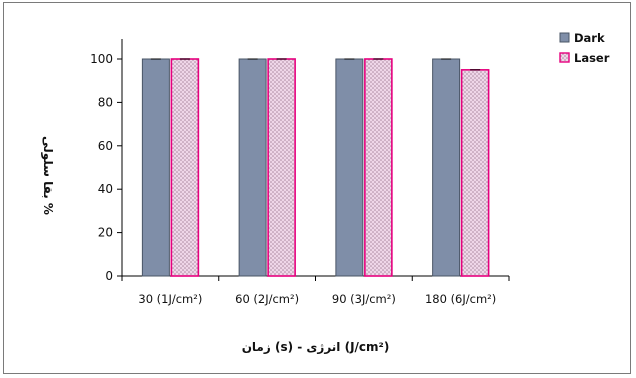  What do you see at coordinates (170, 299) in the screenshot?
I see `x-tick-label: 30 (1J/cm²)` at bounding box center [170, 299].